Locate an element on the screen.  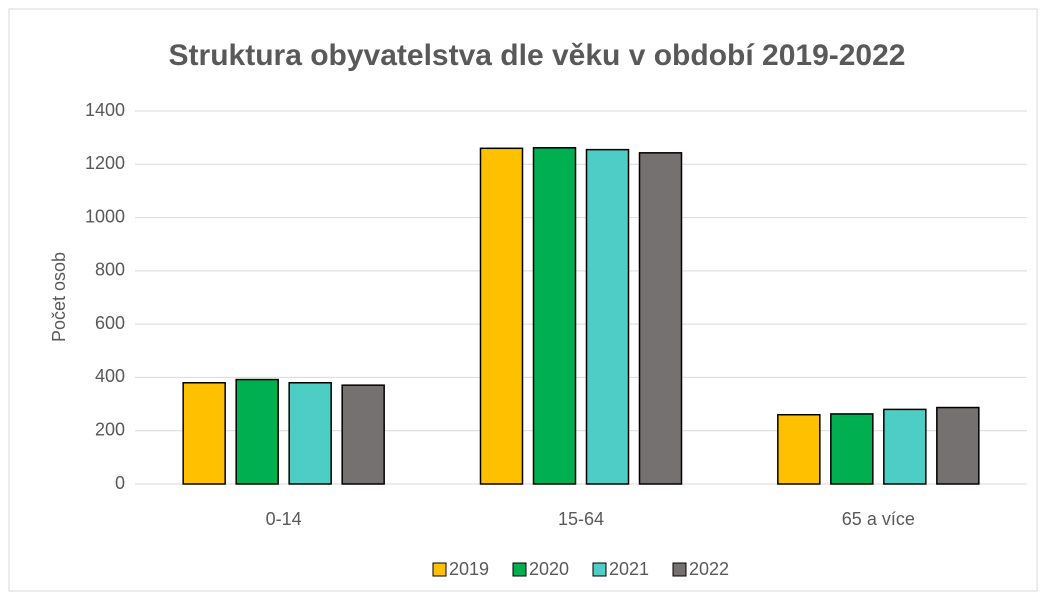
x-tick-label: 0-14 is located at coordinates (284, 519).